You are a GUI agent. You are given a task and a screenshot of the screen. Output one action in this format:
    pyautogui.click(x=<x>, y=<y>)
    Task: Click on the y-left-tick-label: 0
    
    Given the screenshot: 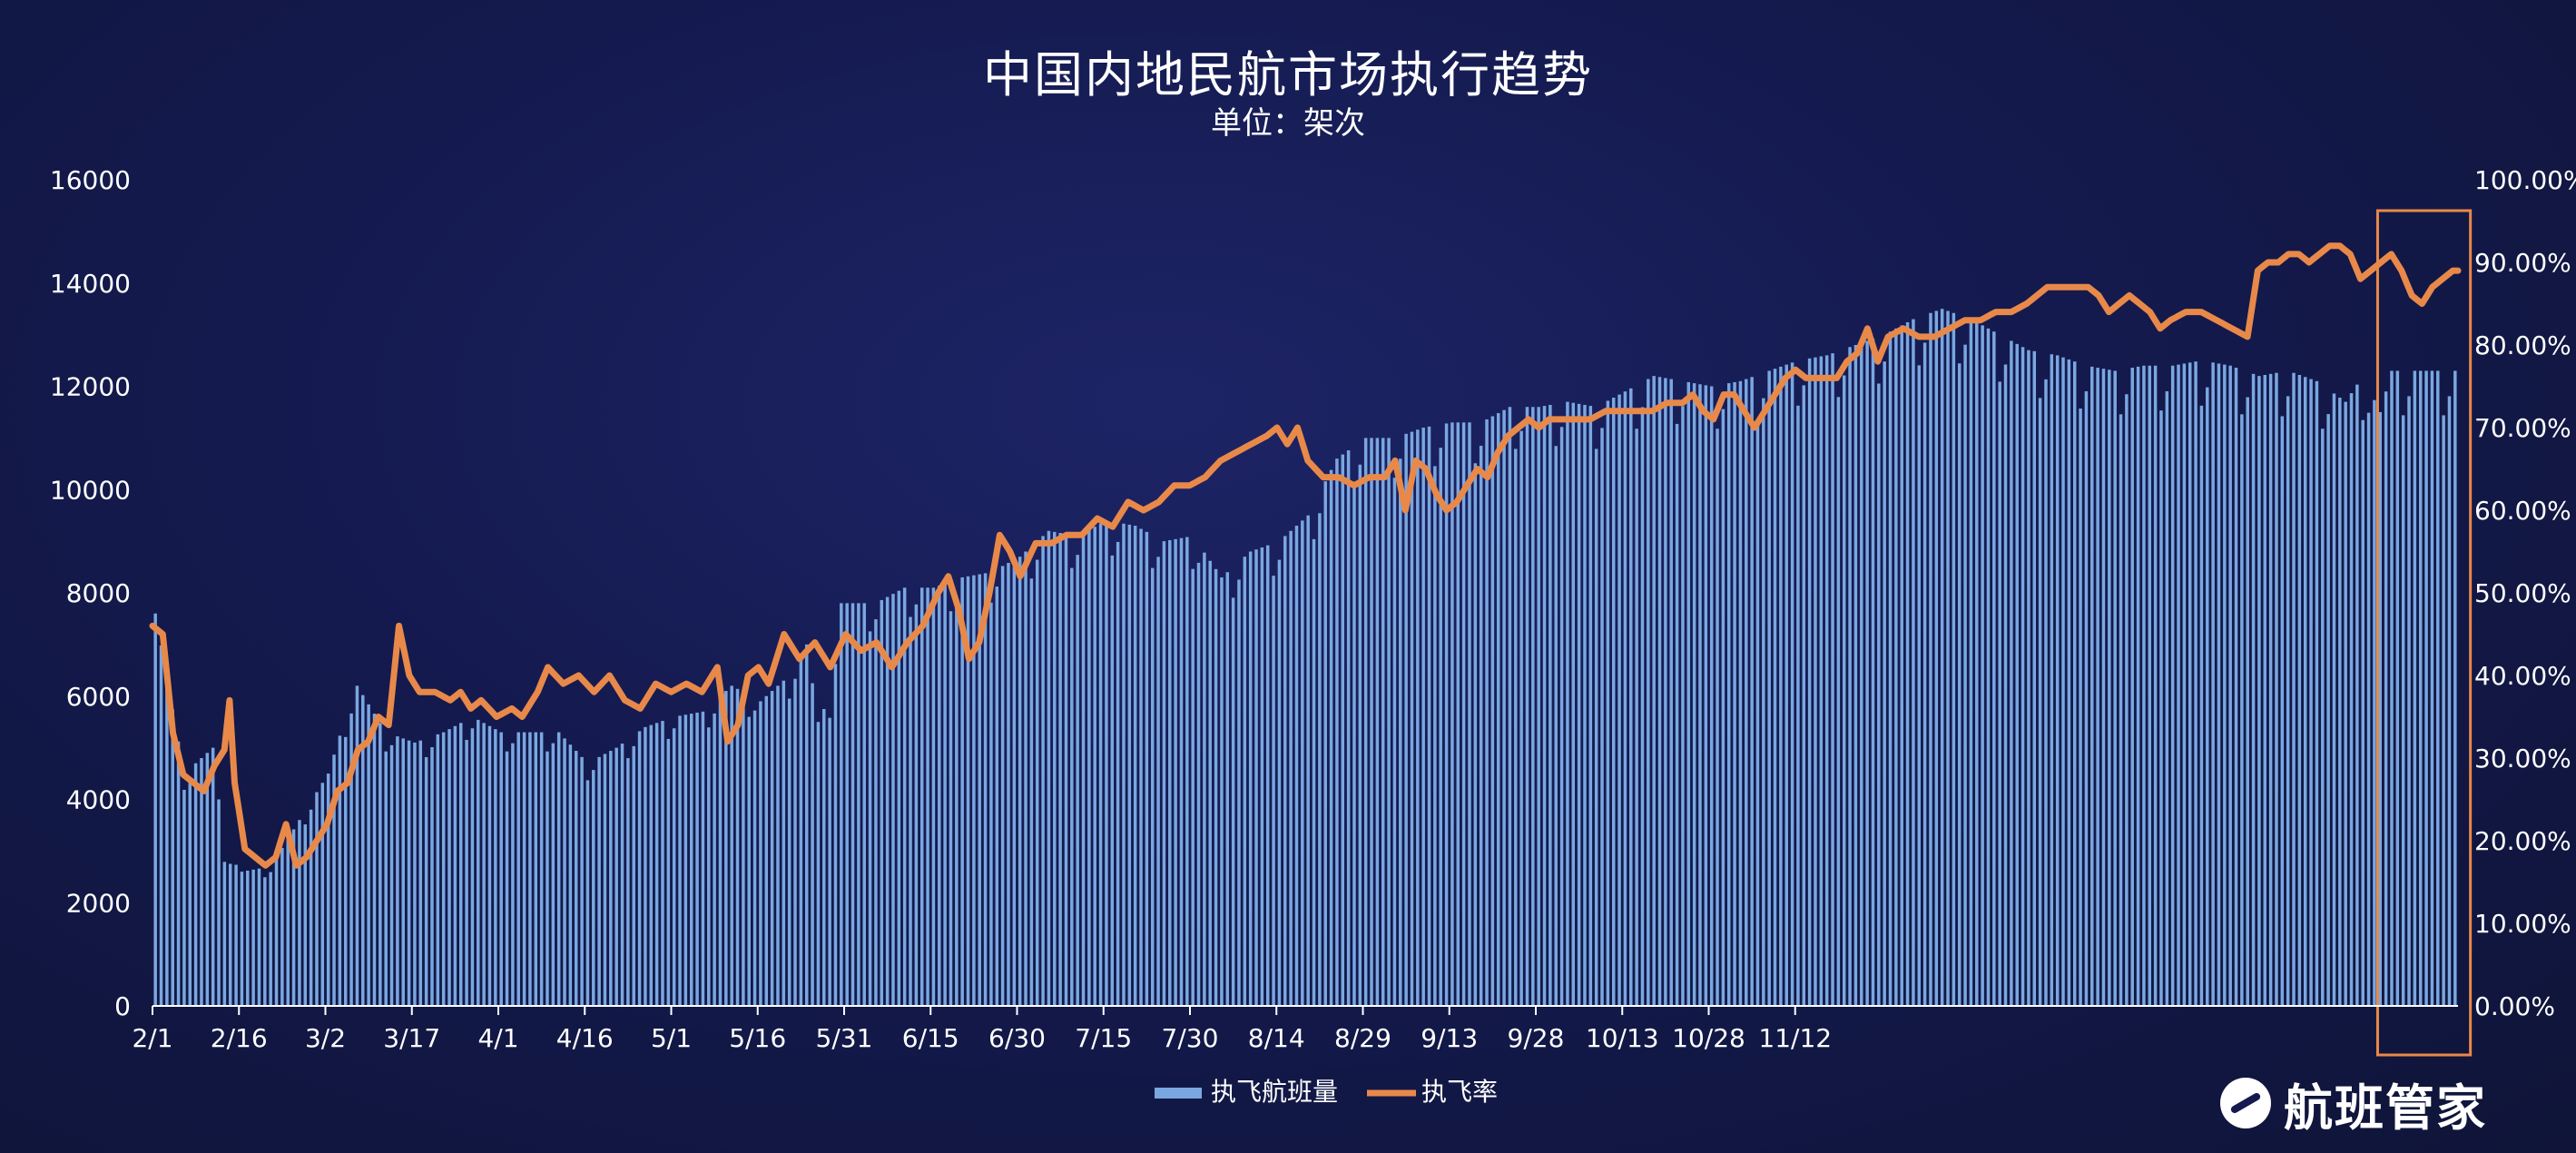 What is the action you would take?
    pyautogui.click(x=122, y=1006)
    